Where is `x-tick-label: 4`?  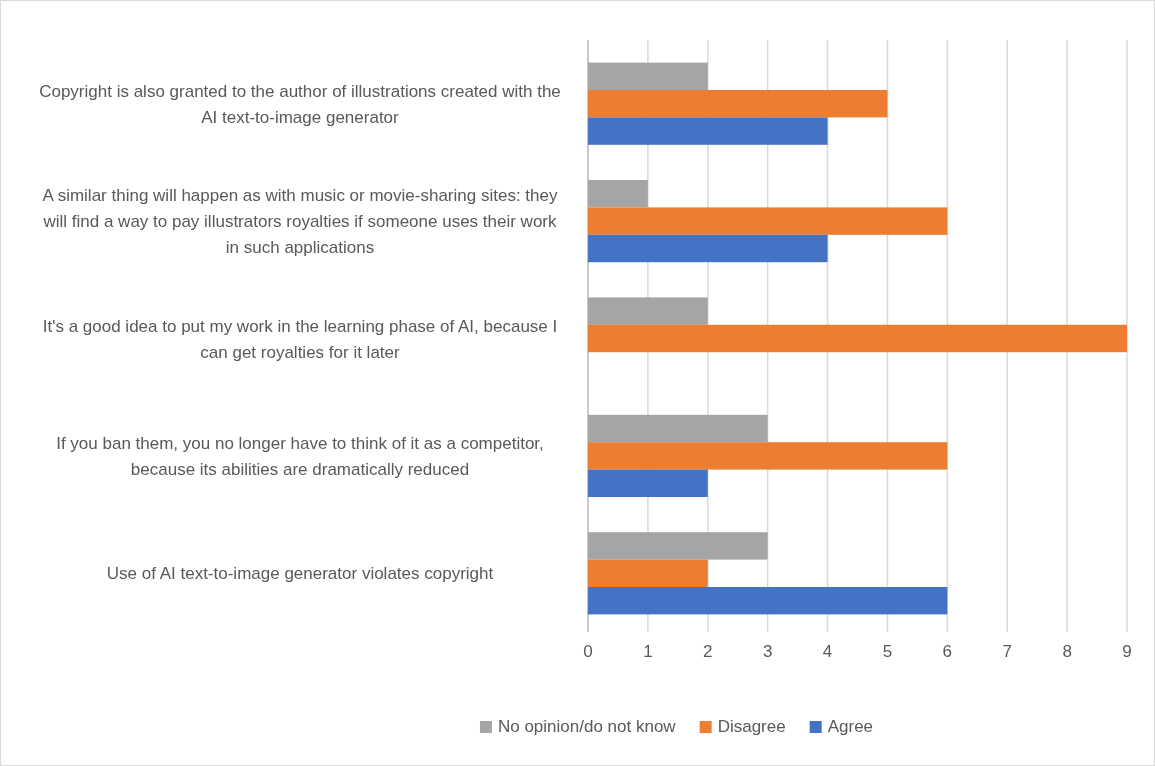
x-tick-label: 4 is located at coordinates (827, 651).